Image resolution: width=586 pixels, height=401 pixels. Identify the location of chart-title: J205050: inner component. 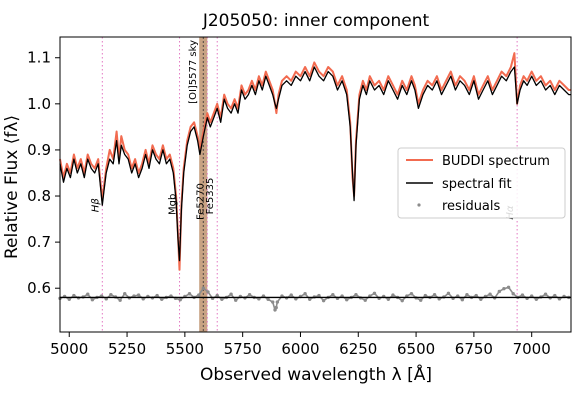
(316, 21).